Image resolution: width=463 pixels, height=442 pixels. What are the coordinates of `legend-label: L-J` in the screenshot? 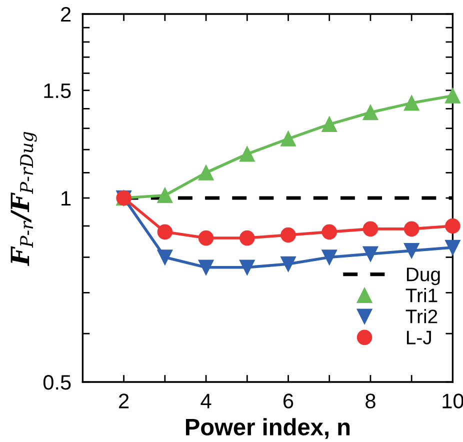 It's located at (418, 337).